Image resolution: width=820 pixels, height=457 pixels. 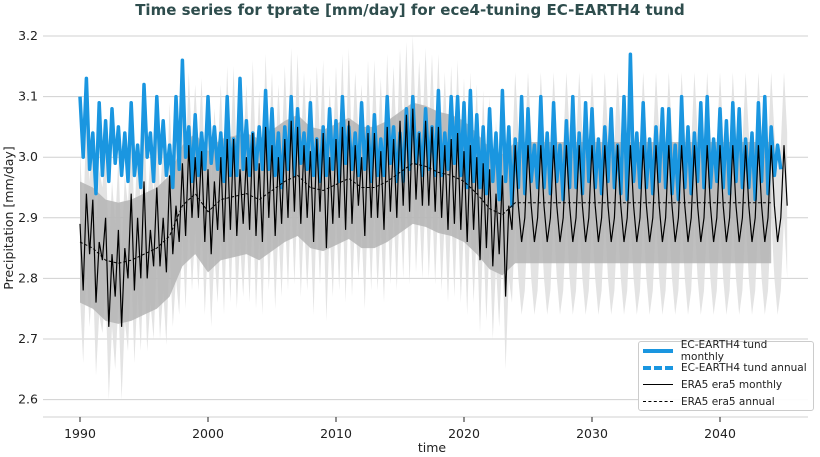 I want to click on y-tick-label: 3.1, so click(x=28, y=96).